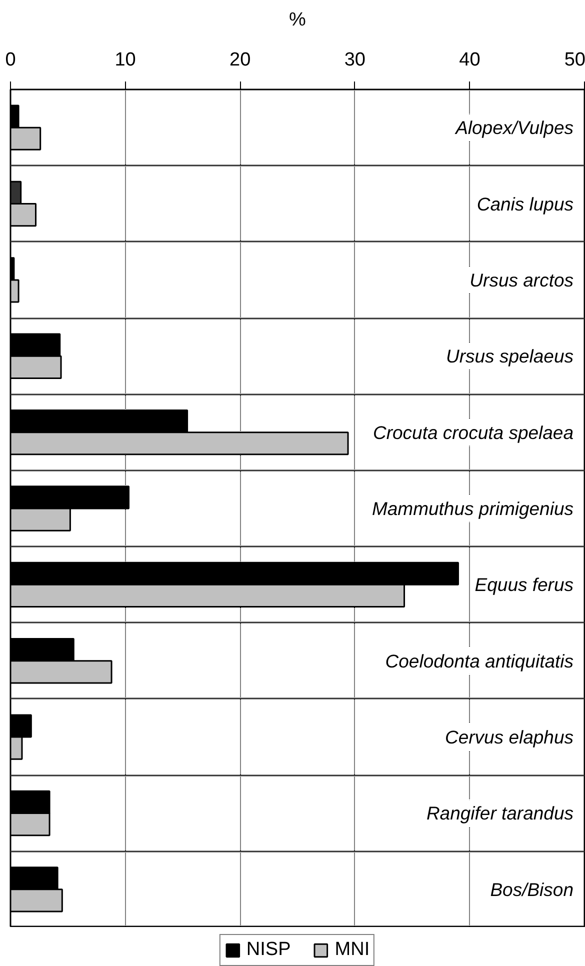 The width and height of the screenshot is (585, 966). Describe the element at coordinates (469, 60) in the screenshot. I see `x-tick-label: 40` at that location.